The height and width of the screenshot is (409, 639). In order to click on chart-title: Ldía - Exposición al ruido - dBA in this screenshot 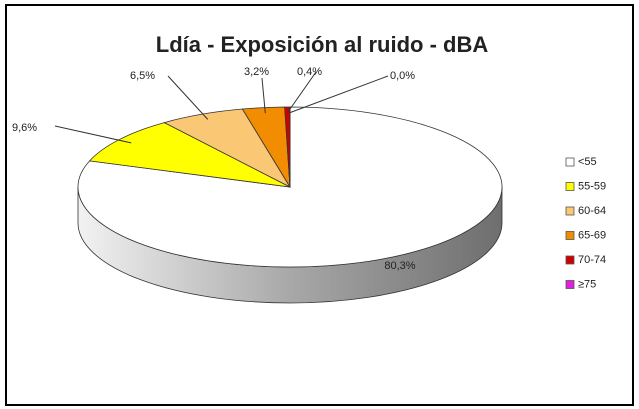, I will do `click(322, 44)`.